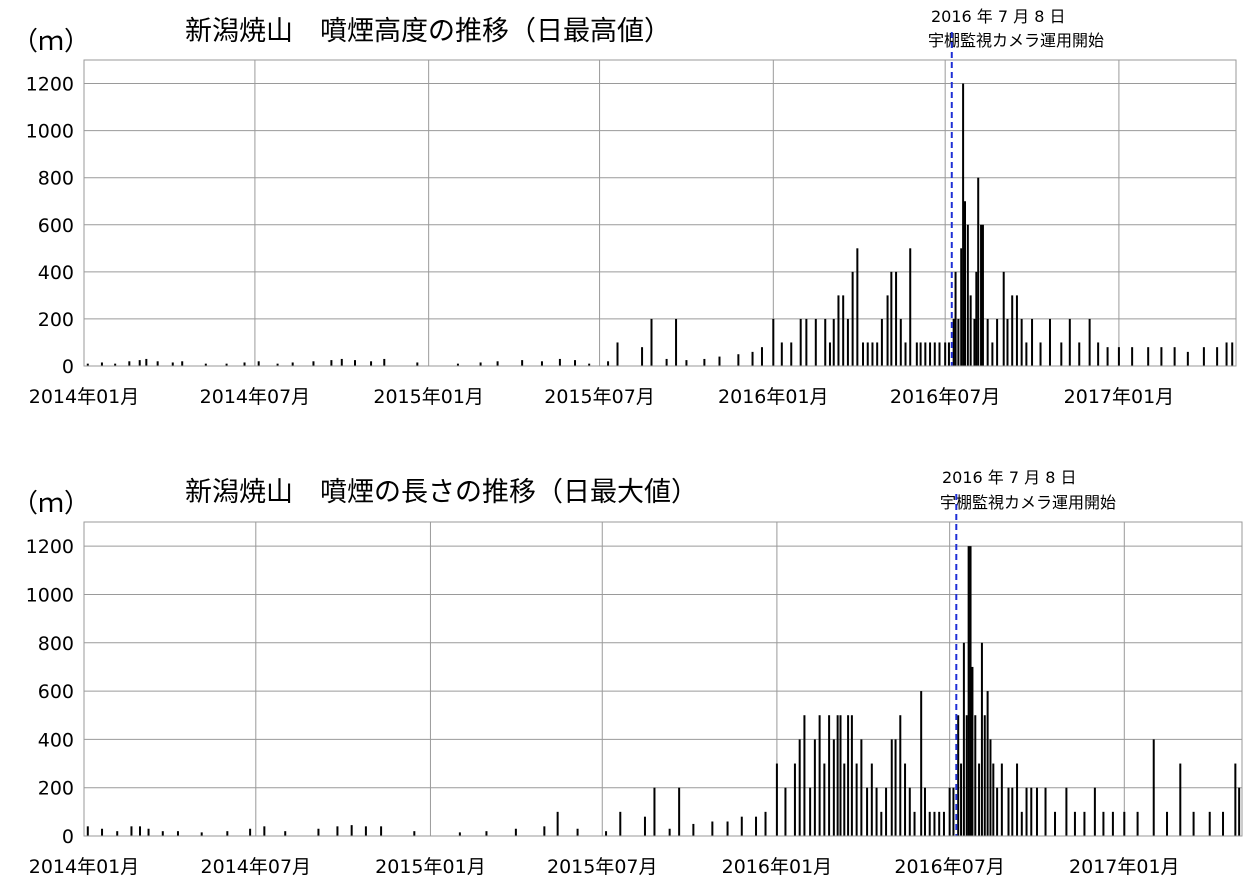  I want to click on chart-2-y-tick-label: 400, so click(56, 740).